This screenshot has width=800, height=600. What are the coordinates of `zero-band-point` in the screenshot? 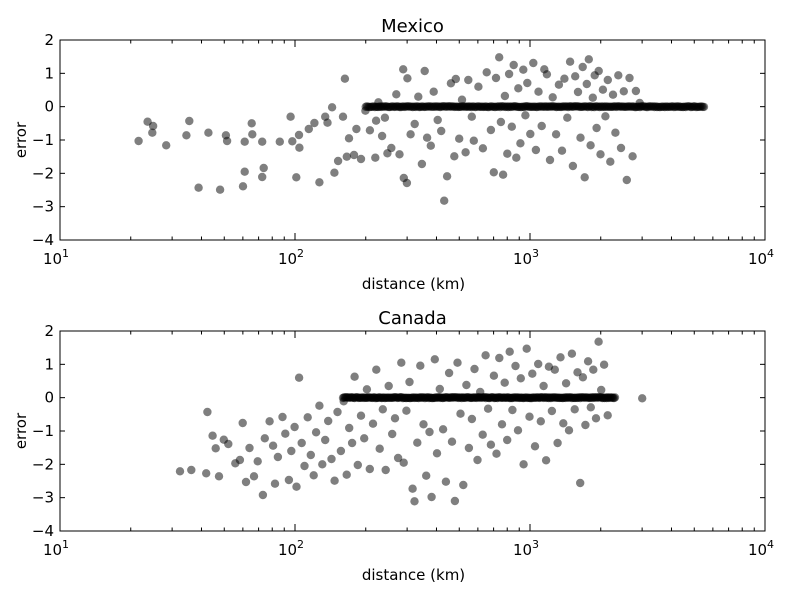 It's located at (704, 107).